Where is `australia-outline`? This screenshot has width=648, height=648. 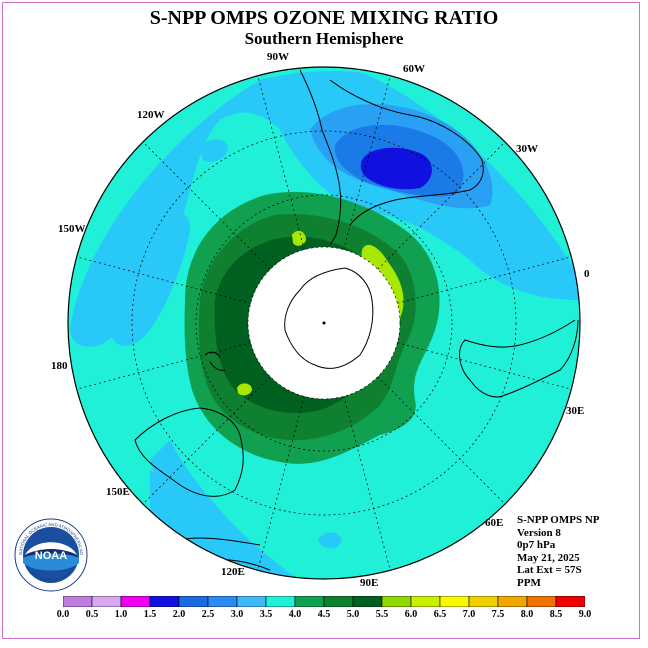
australia-outline is located at coordinates (189, 452).